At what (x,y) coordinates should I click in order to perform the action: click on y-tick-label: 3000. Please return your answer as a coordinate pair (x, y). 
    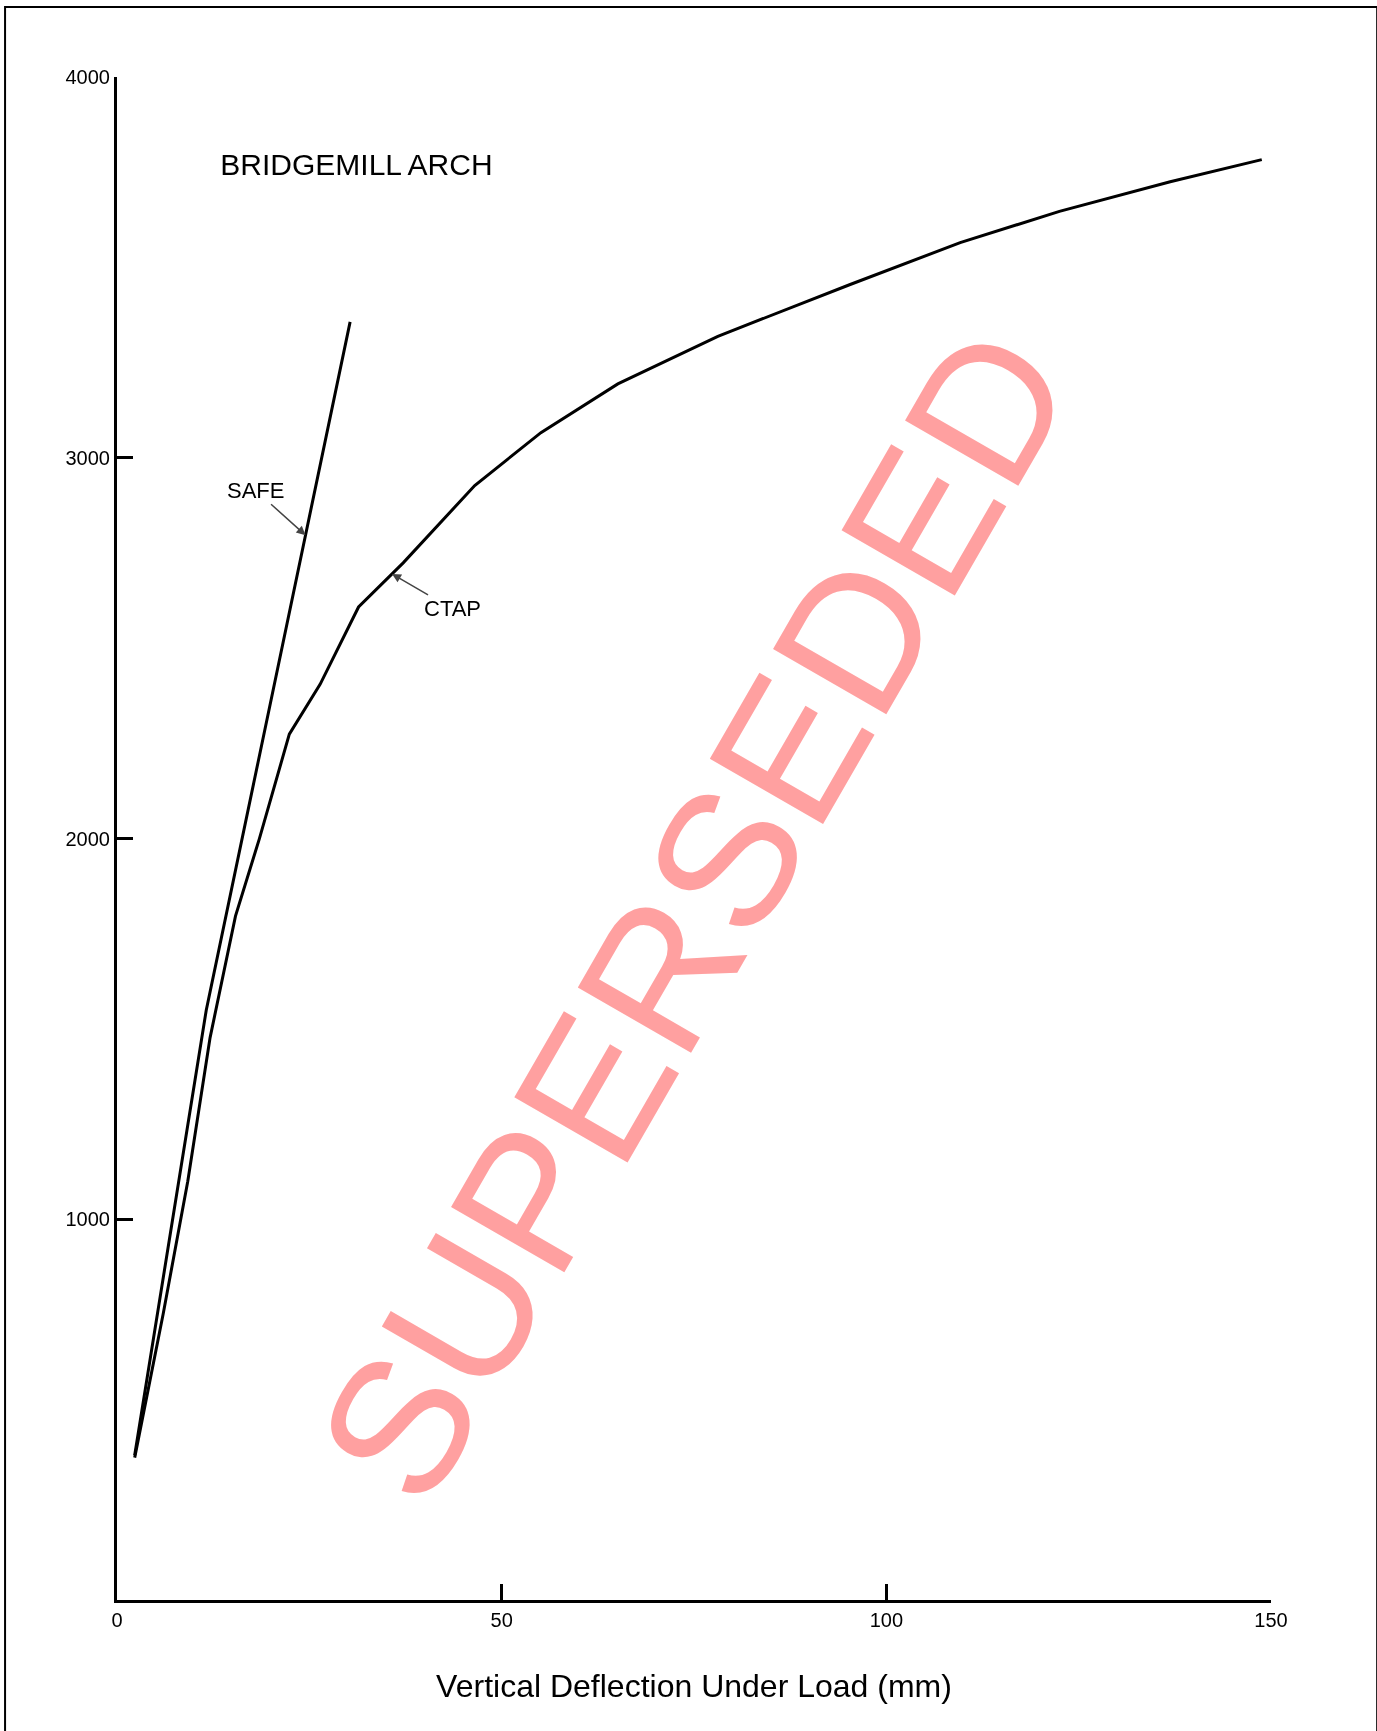
    Looking at the image, I should click on (87, 457).